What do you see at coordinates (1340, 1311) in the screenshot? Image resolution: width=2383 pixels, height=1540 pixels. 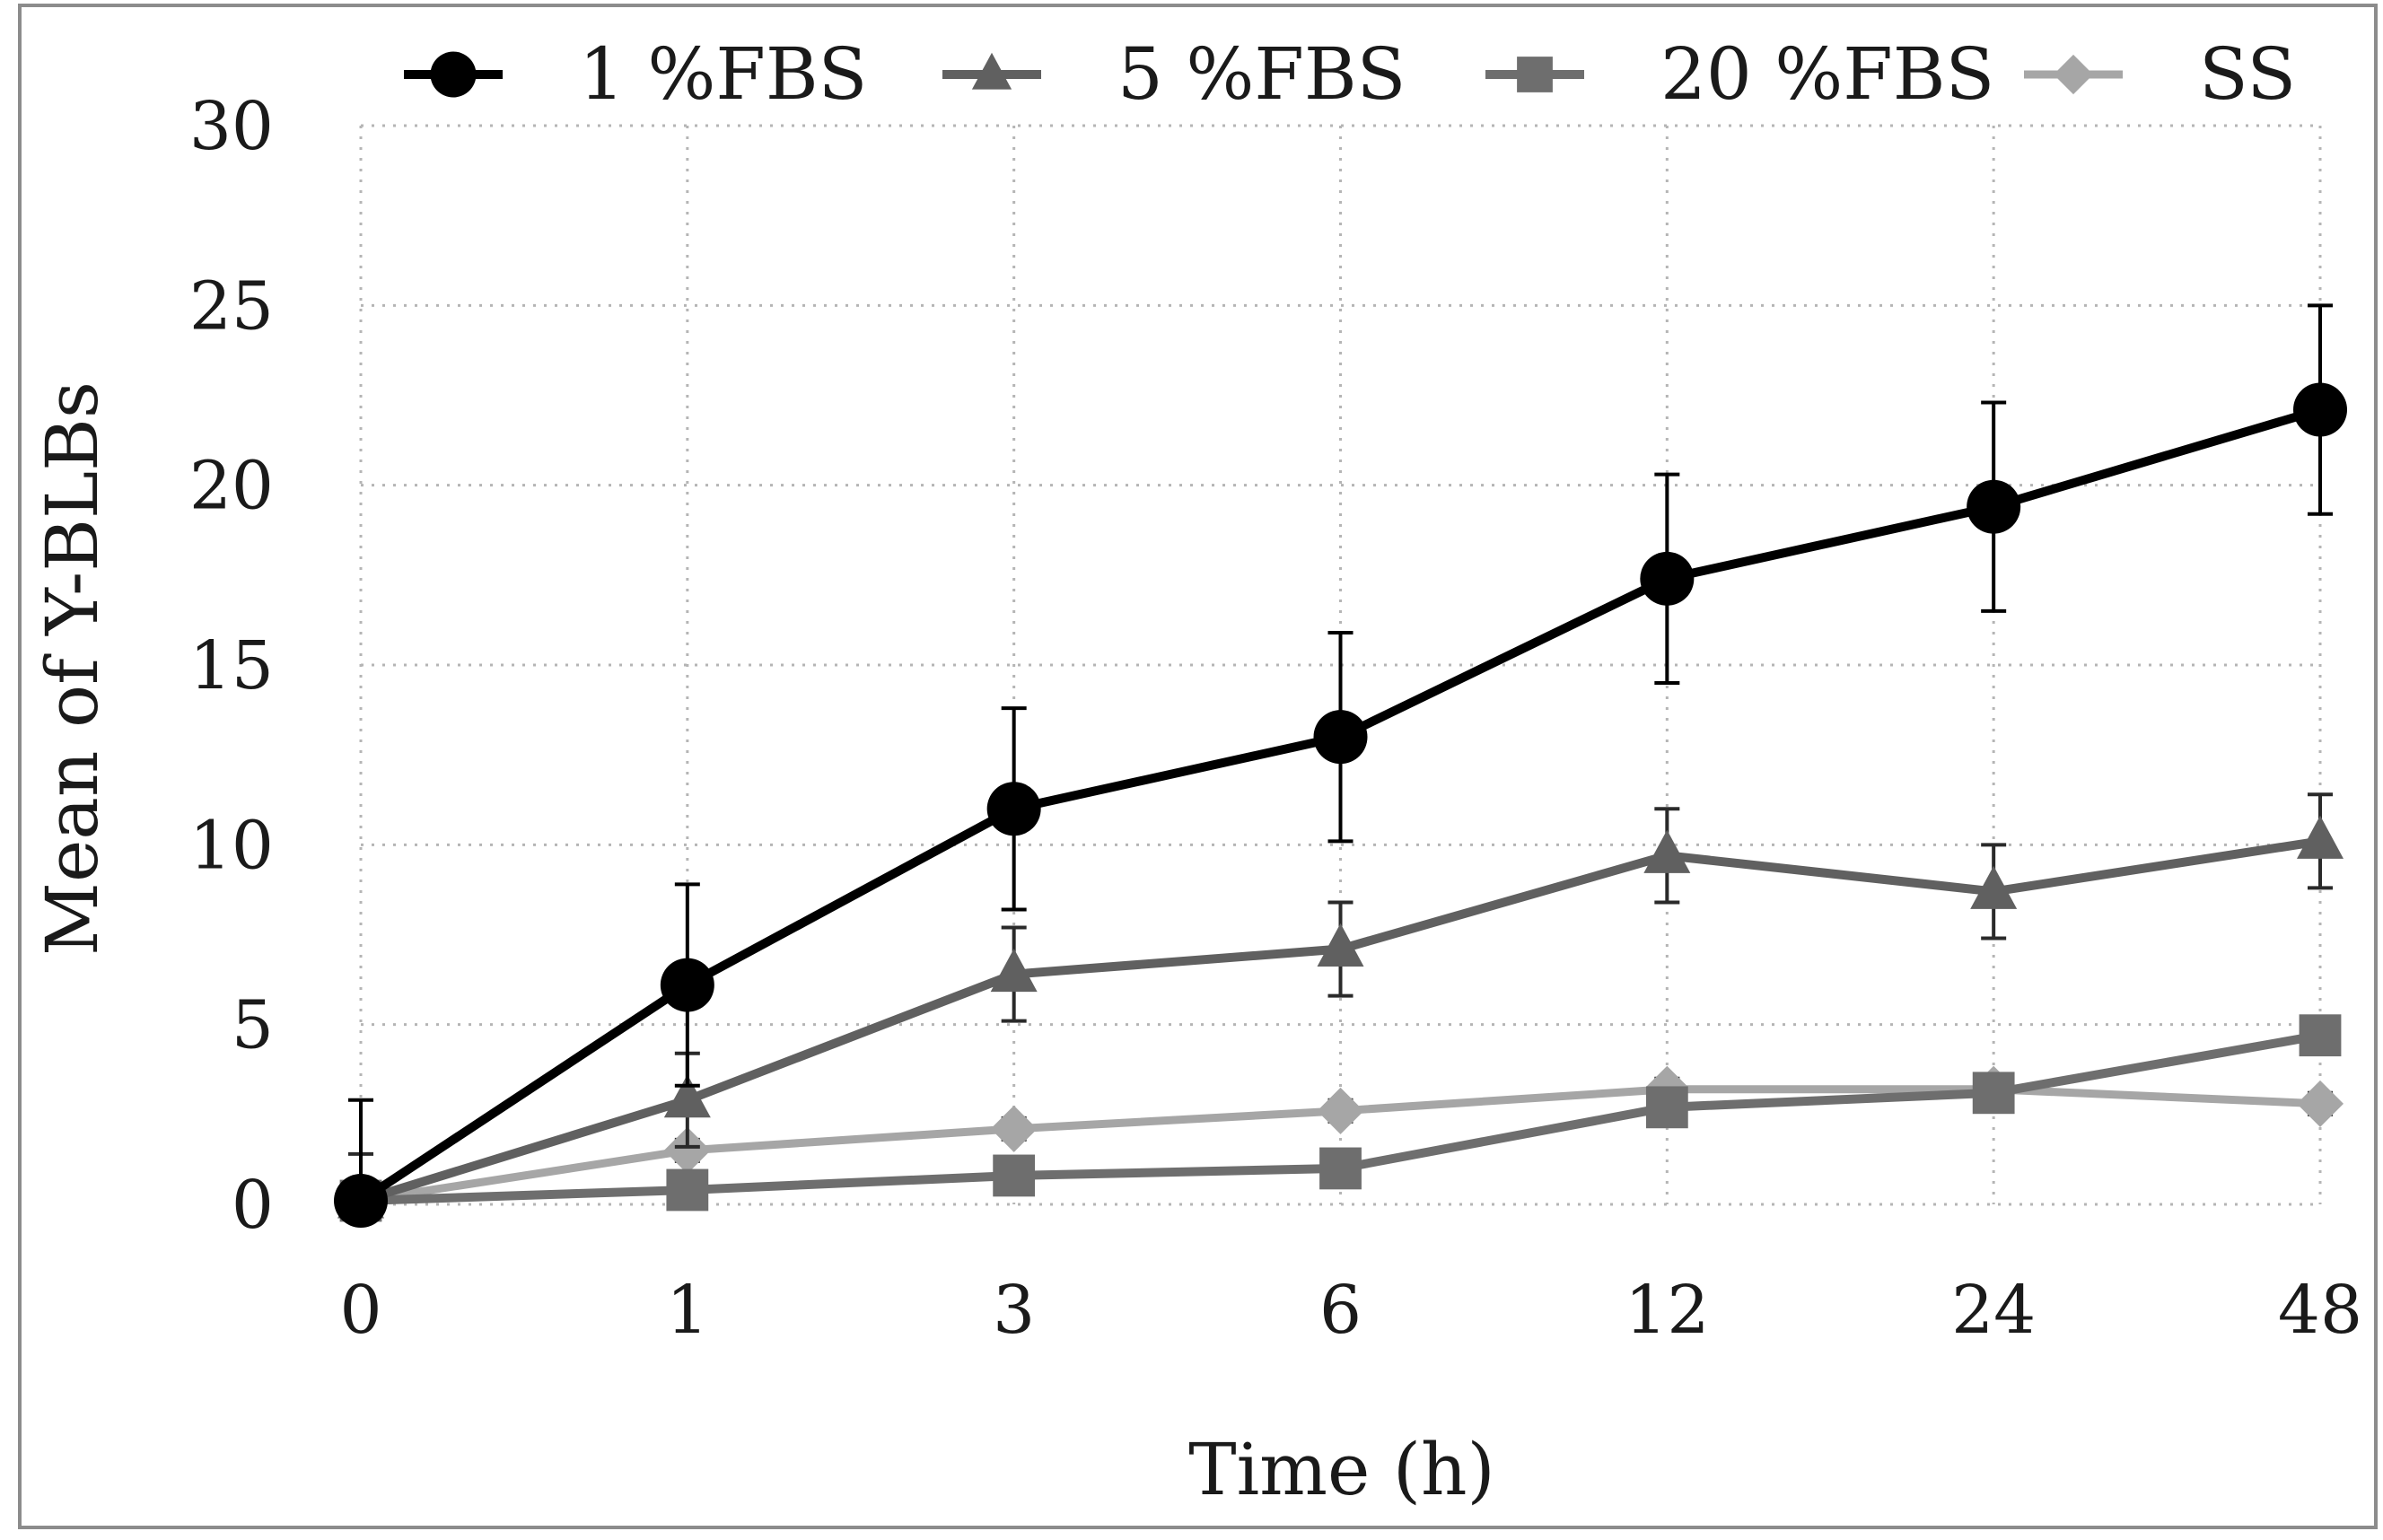 I see `x-tick-label: 6` at bounding box center [1340, 1311].